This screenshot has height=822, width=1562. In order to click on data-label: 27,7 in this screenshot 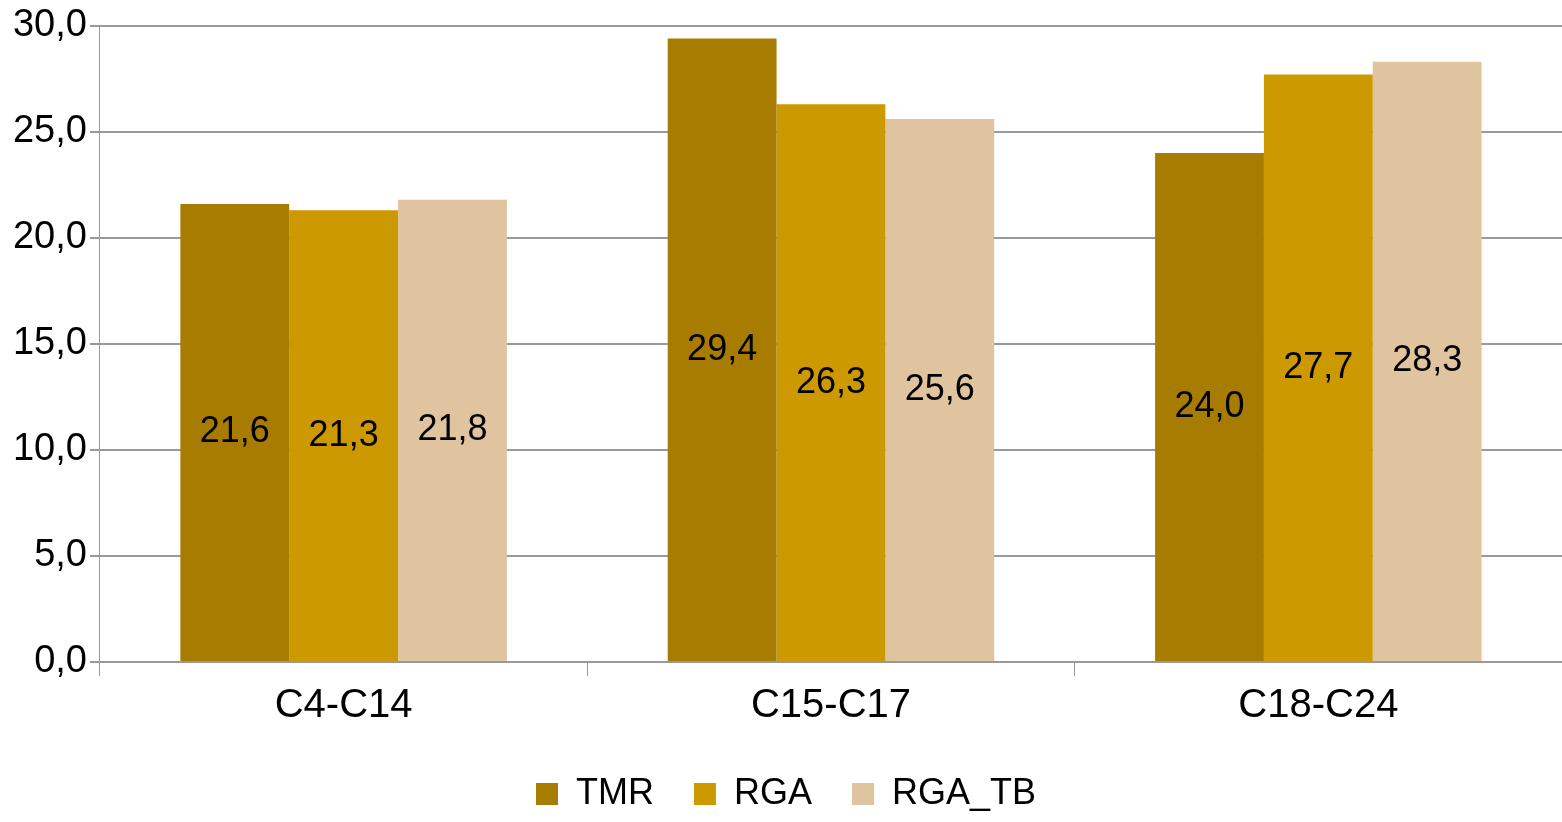, I will do `click(1318, 365)`.